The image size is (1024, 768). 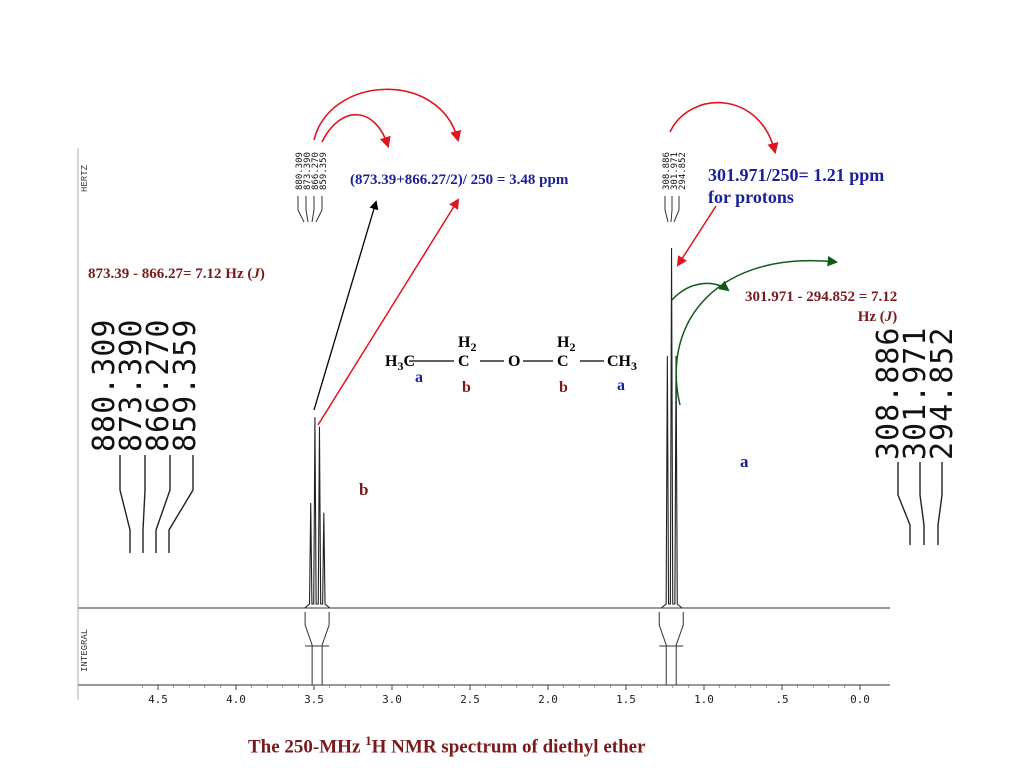 I want to click on arrow-green-small, so click(x=700, y=290).